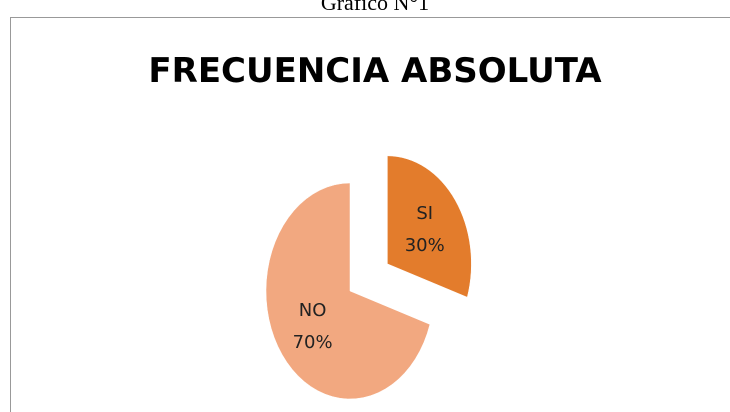  Describe the element at coordinates (375, 7) in the screenshot. I see `caption: Gráfico N°1` at that location.